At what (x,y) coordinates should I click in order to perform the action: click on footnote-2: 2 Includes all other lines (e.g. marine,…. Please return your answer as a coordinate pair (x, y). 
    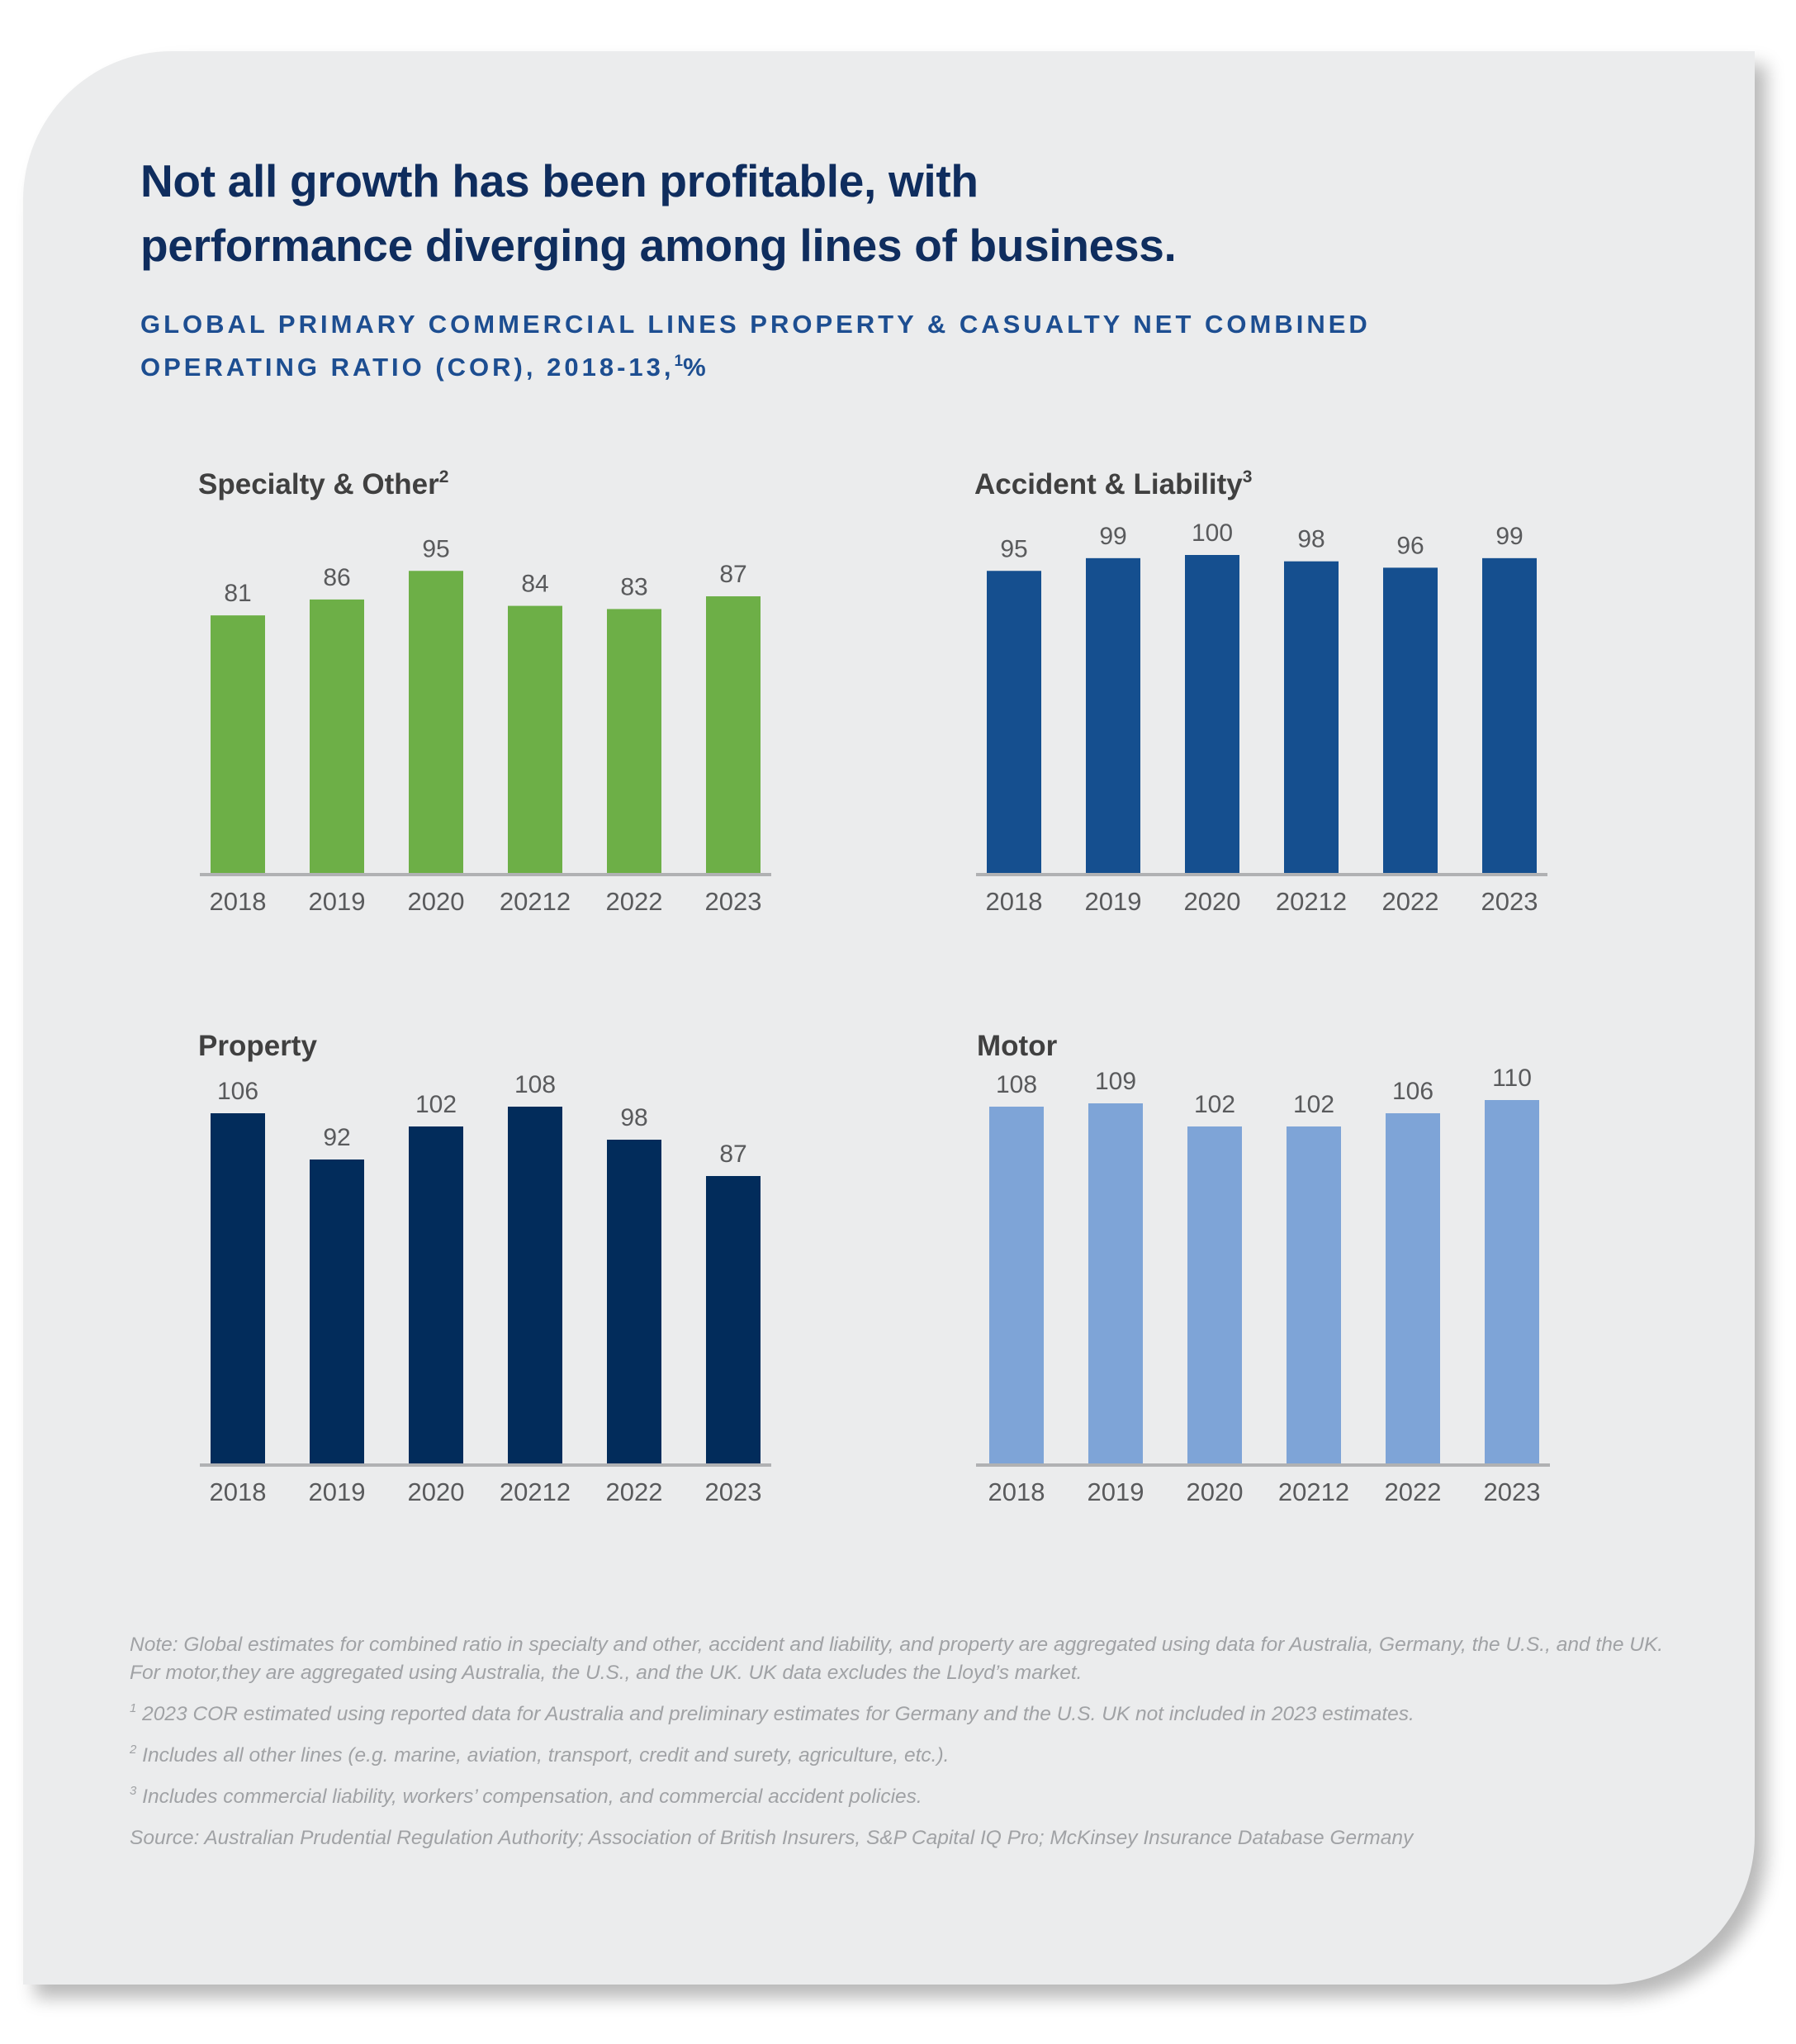
    Looking at the image, I should click on (914, 1756).